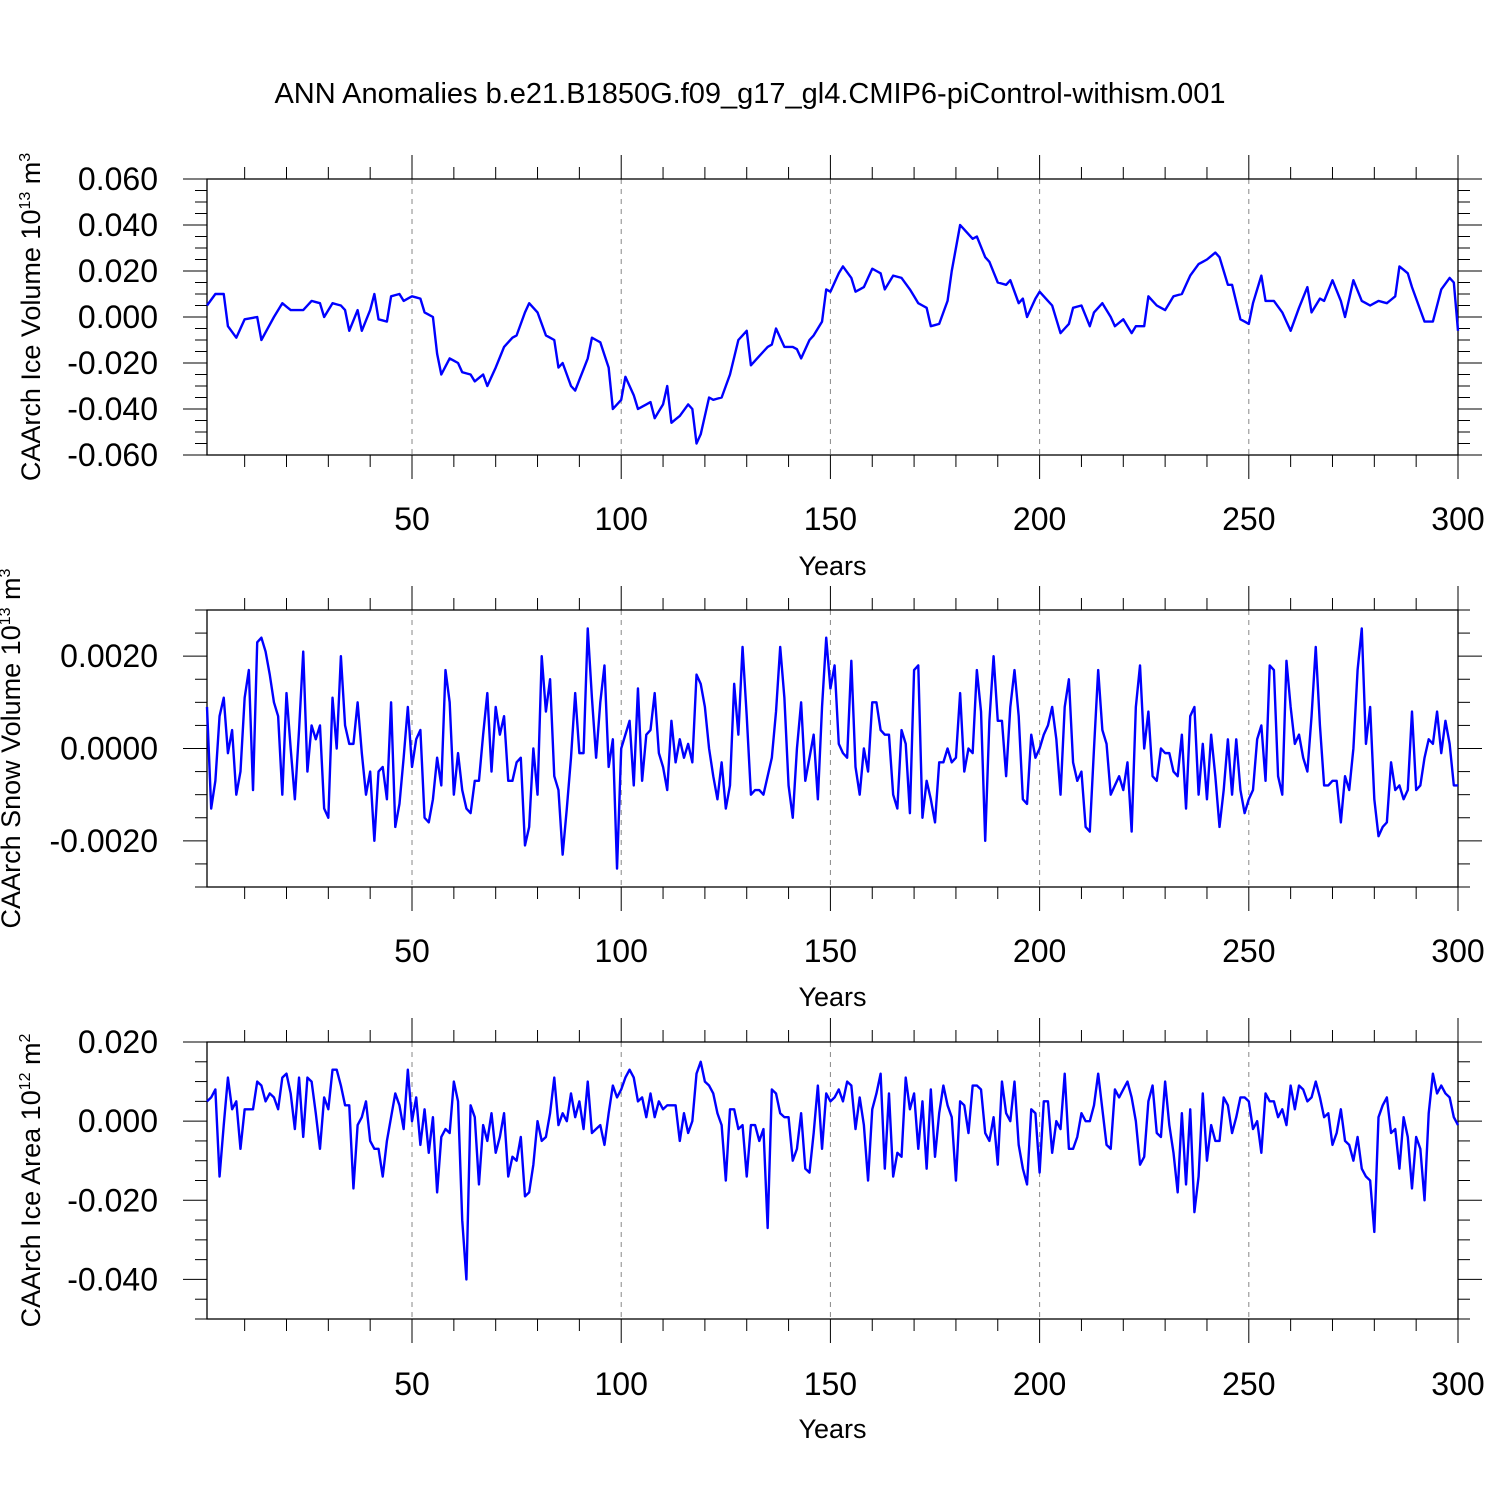 Image resolution: width=1500 pixels, height=1500 pixels. I want to click on y-tick-label: -0.0020, so click(103, 841).